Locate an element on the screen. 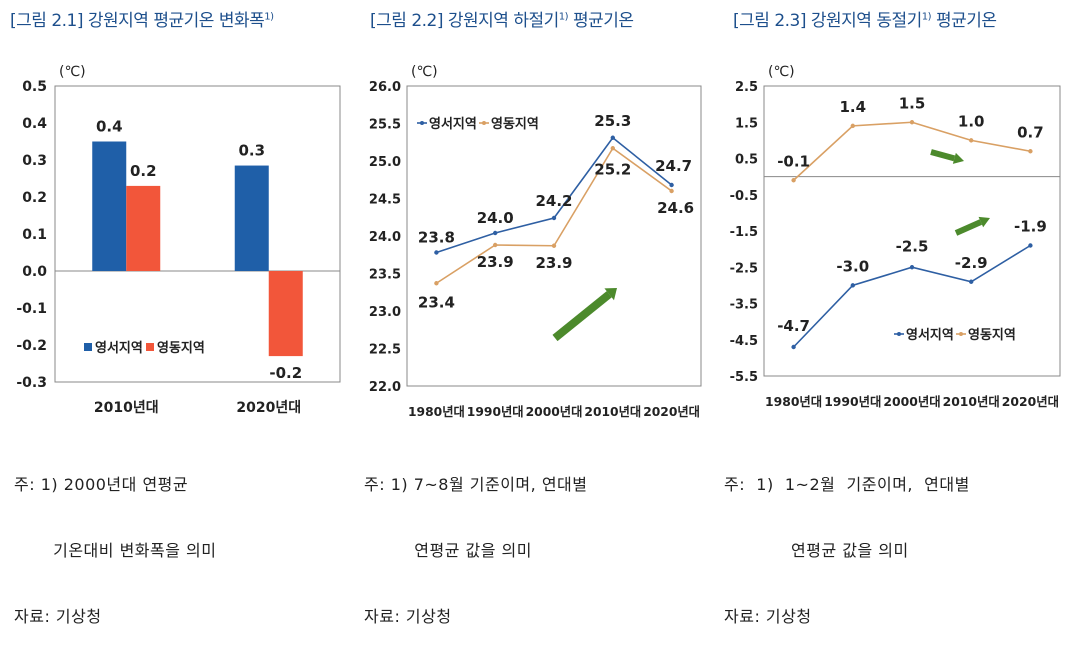 The height and width of the screenshot is (650, 1080). data-label: 0.3 is located at coordinates (251, 151).